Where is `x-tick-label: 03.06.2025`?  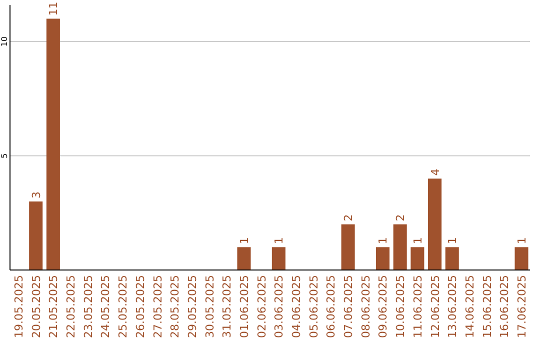
x-tick-label: 03.06.2025 is located at coordinates (279, 306).